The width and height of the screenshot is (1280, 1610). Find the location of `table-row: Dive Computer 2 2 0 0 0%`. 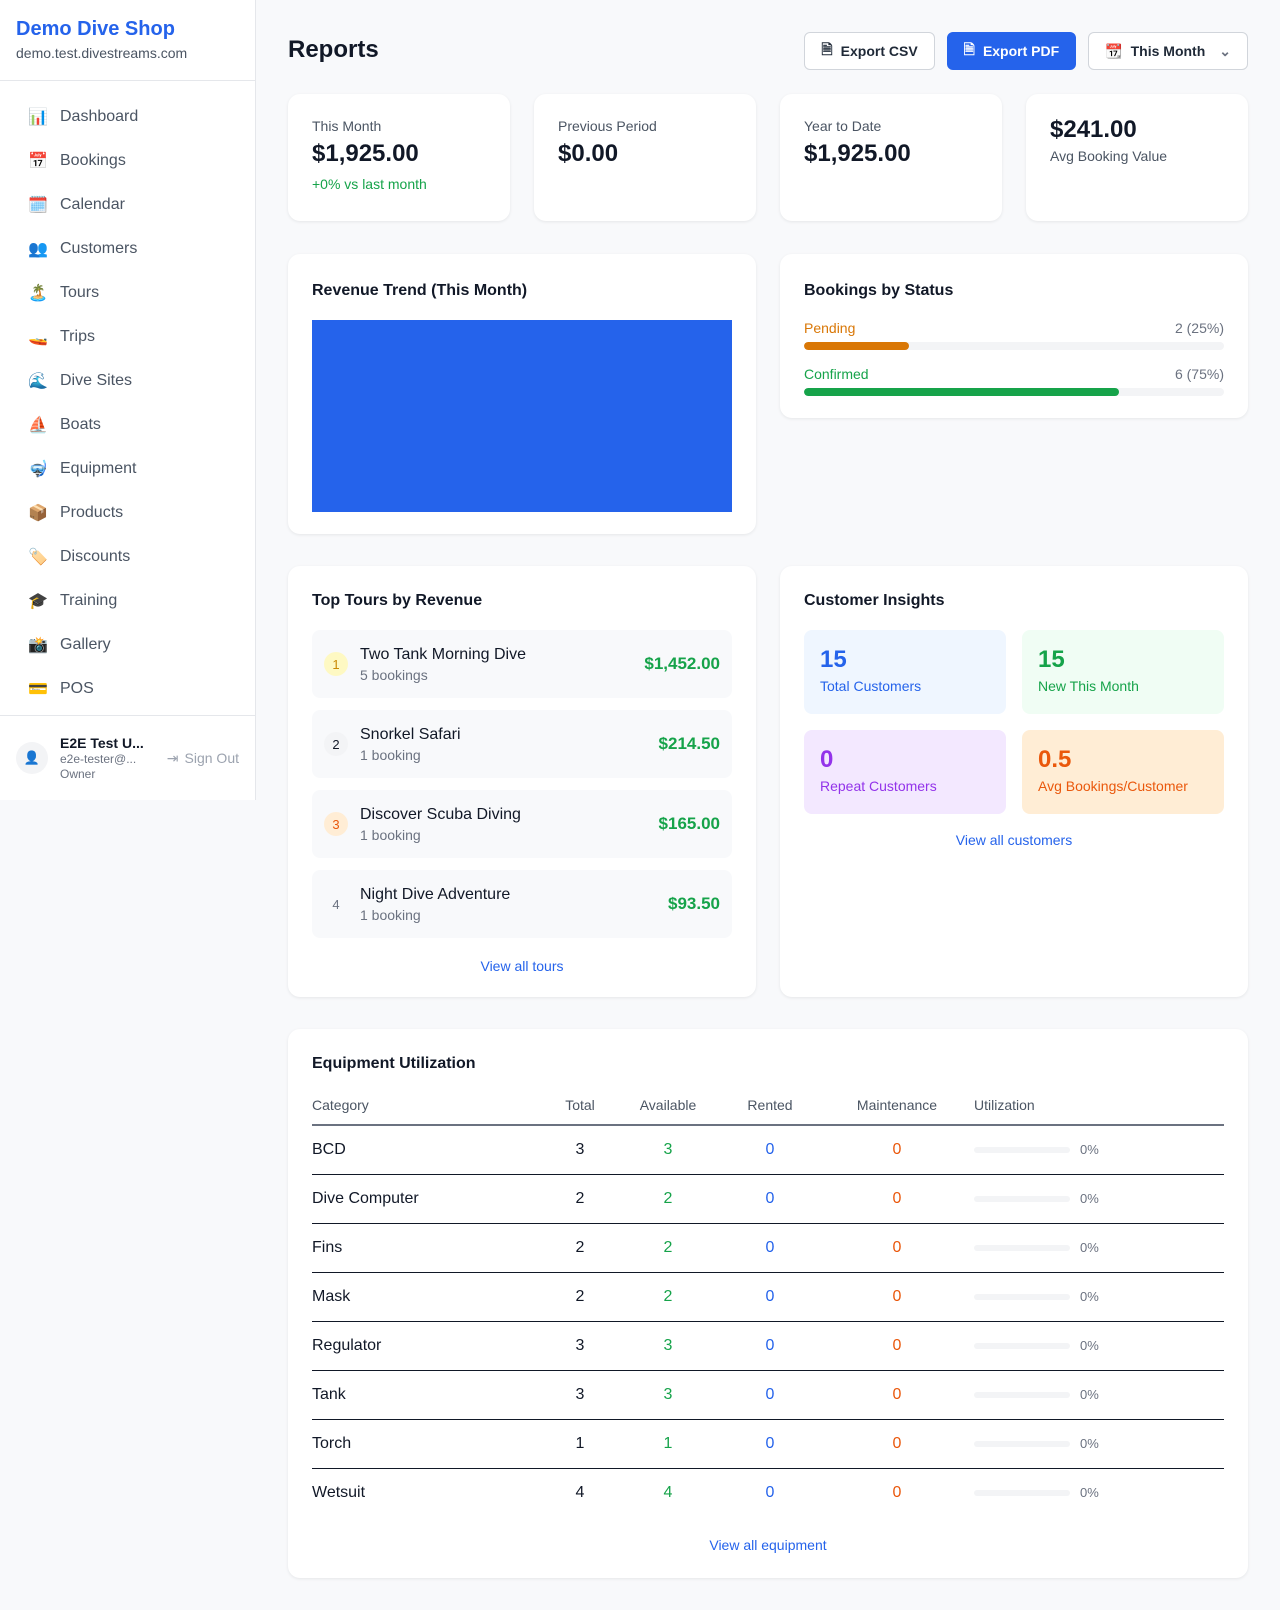

table-row: Dive Computer 2 2 0 0 0% is located at coordinates (768, 1199).